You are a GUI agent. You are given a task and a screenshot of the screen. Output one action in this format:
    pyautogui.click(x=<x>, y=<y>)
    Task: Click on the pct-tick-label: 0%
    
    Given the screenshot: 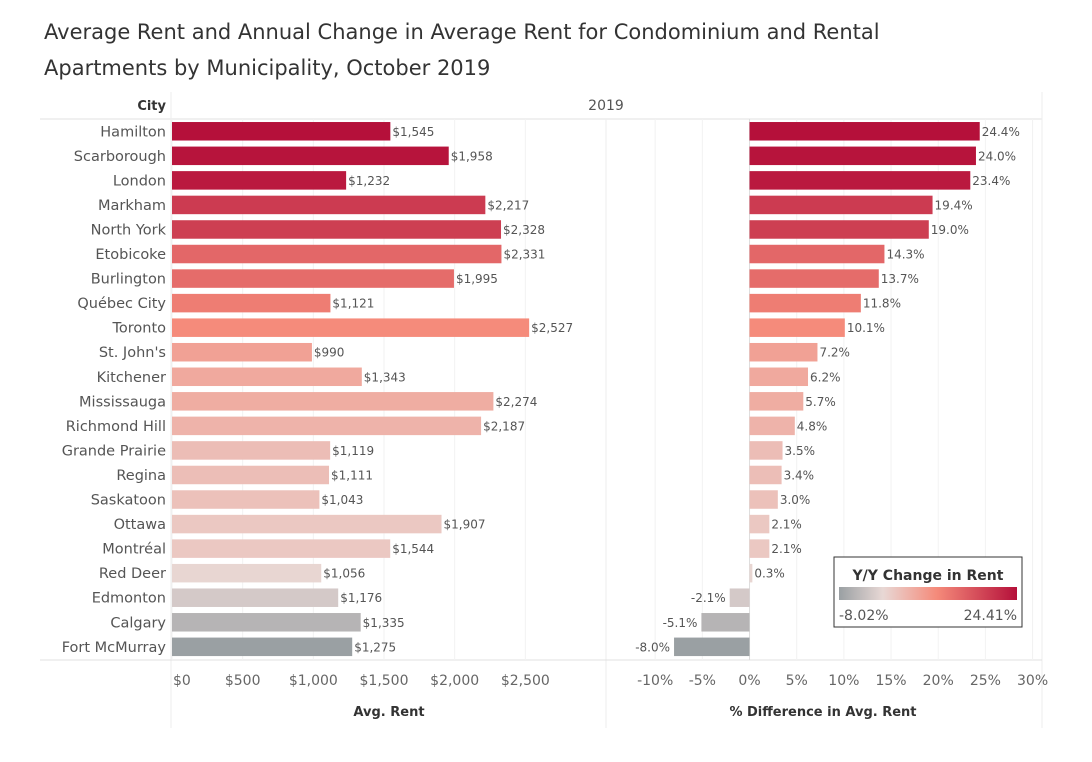 What is the action you would take?
    pyautogui.click(x=749, y=681)
    